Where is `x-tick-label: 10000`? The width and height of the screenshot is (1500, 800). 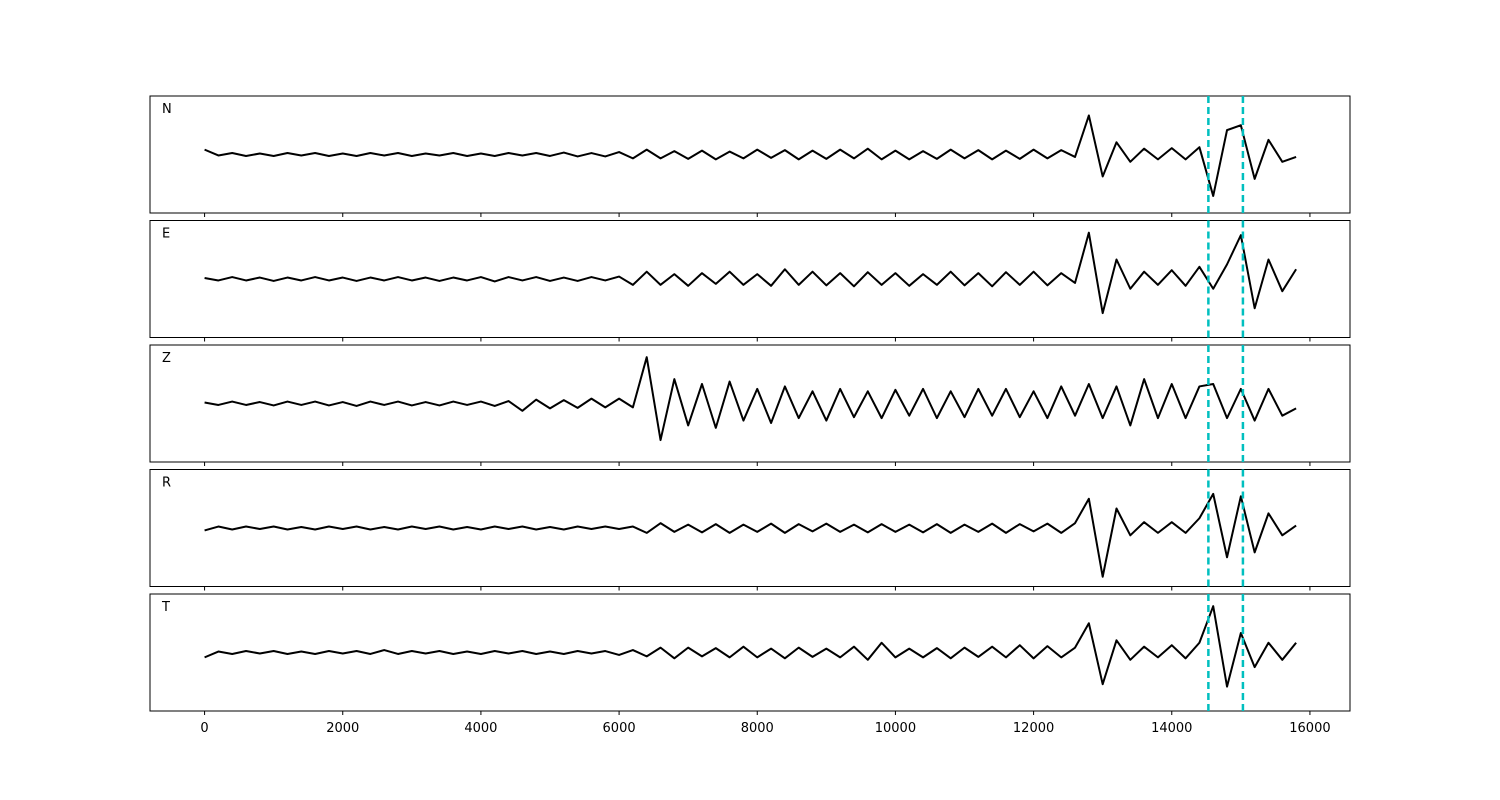
x-tick-label: 10000 is located at coordinates (895, 728).